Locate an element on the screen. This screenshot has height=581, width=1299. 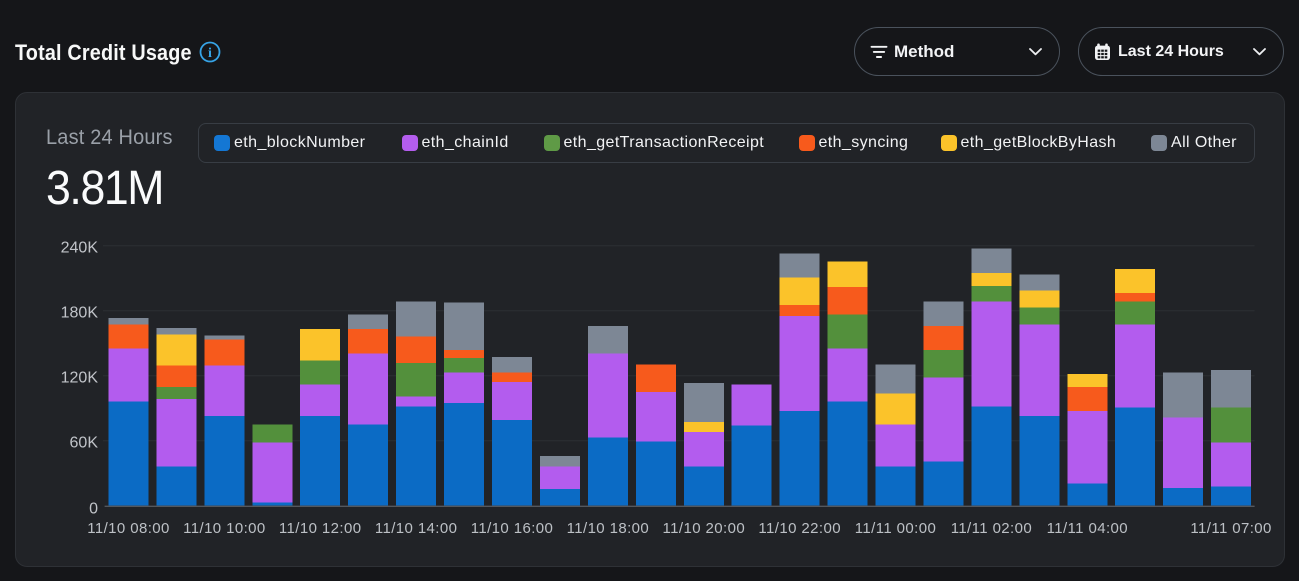
svg-text: 11/10 20:00 is located at coordinates (704, 528).